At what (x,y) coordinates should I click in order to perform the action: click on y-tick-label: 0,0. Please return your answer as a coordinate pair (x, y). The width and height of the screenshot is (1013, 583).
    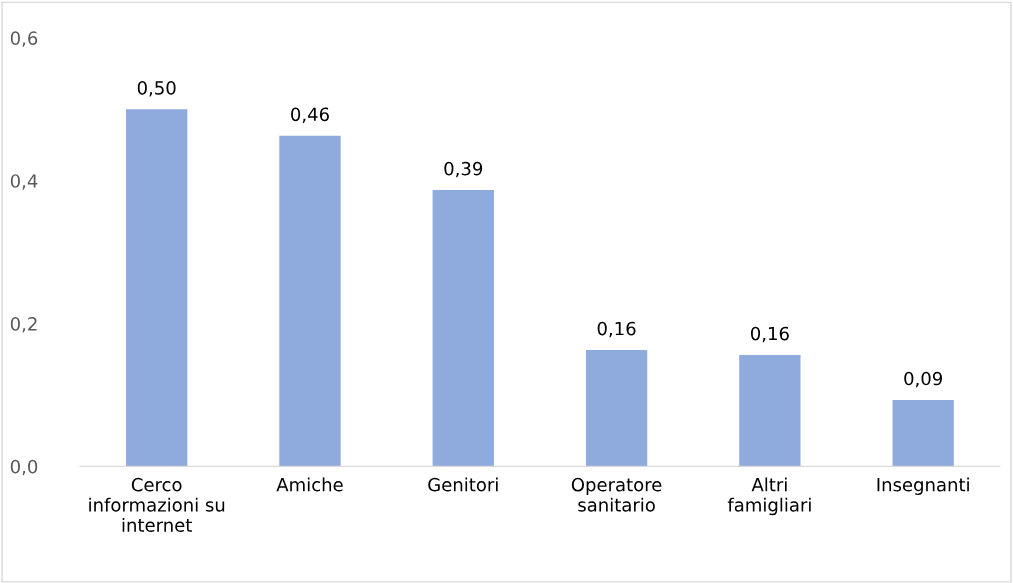
    Looking at the image, I should click on (24, 467).